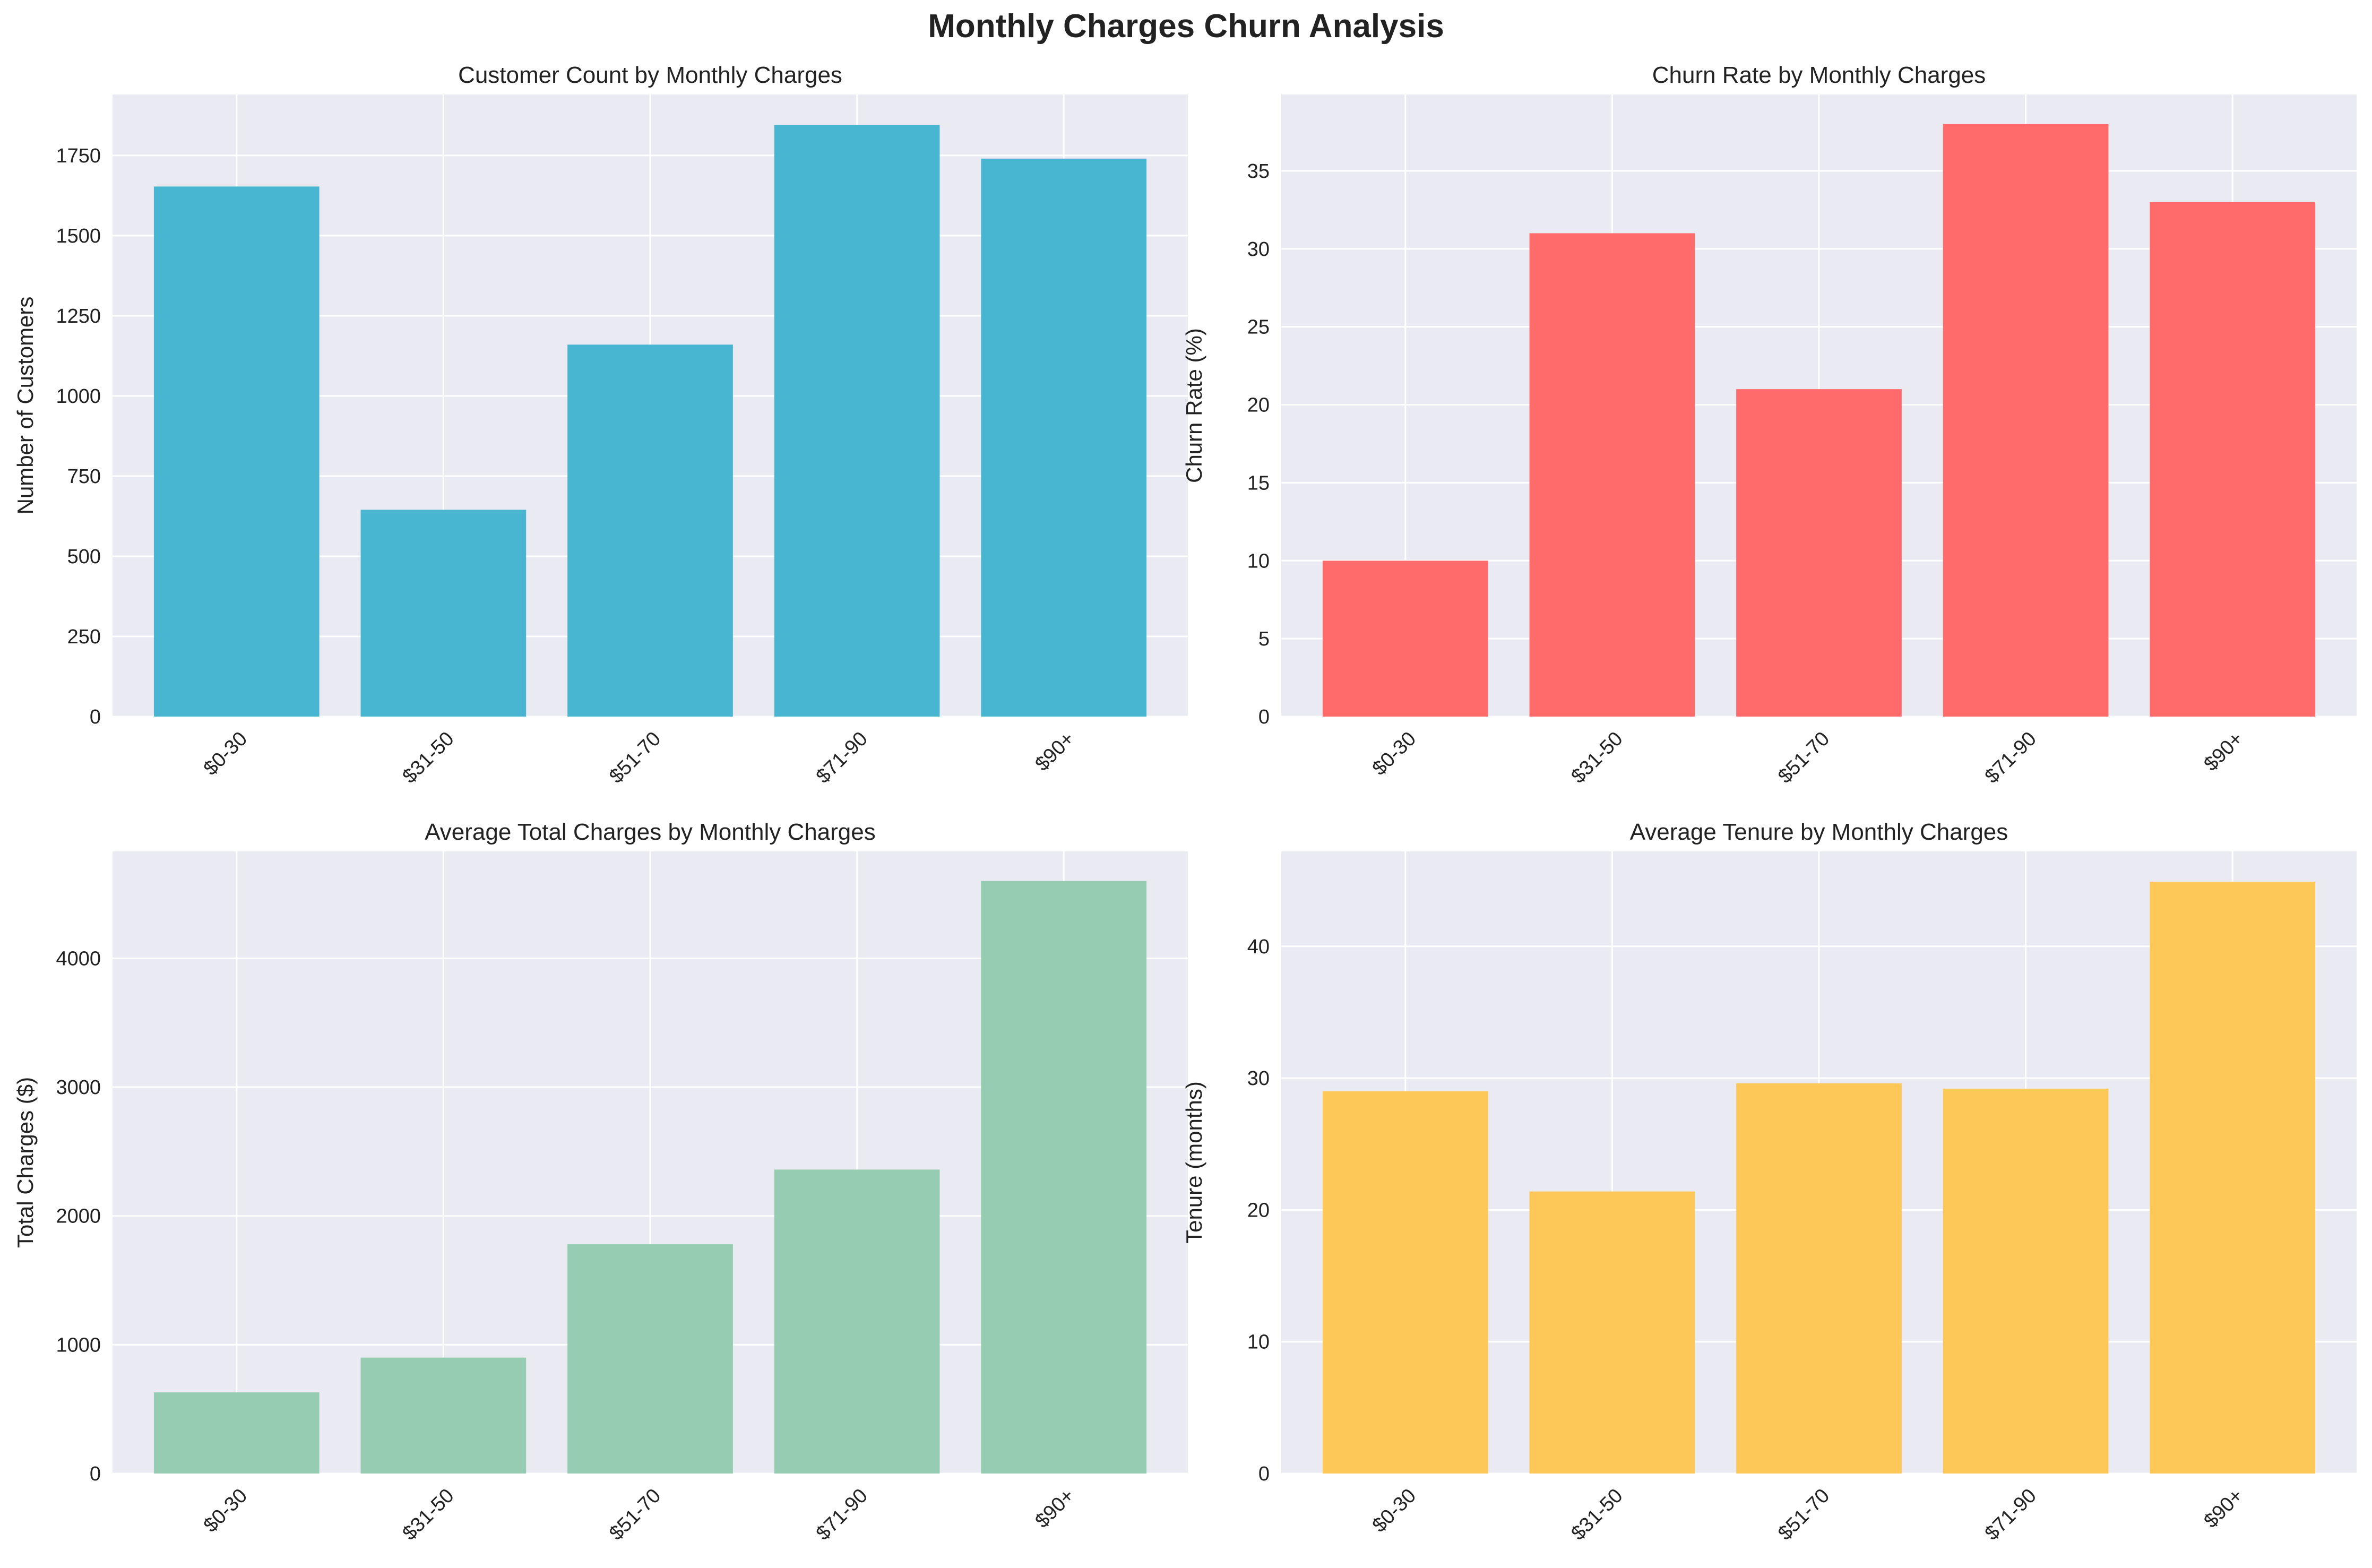 The height and width of the screenshot is (1568, 2372). What do you see at coordinates (1258, 171) in the screenshot?
I see `y-tick-label: 35` at bounding box center [1258, 171].